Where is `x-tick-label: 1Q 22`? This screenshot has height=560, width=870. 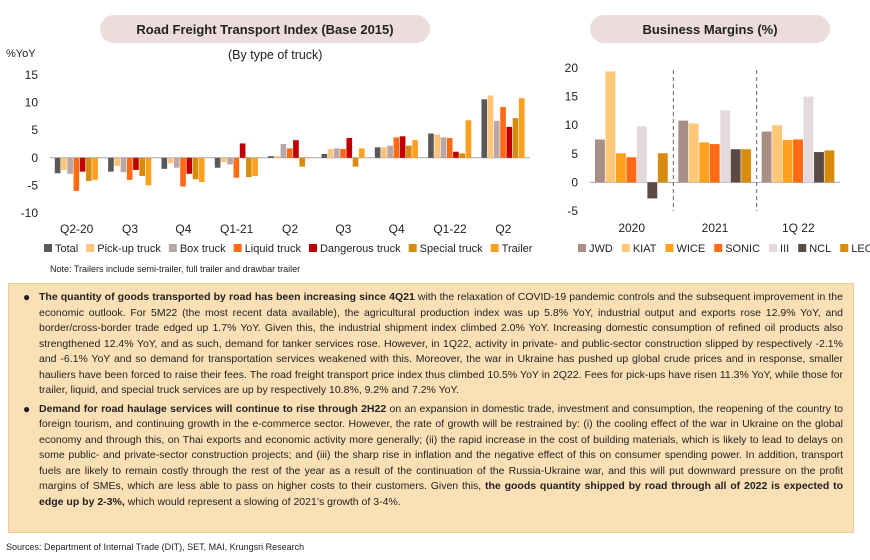 x-tick-label: 1Q 22 is located at coordinates (798, 228).